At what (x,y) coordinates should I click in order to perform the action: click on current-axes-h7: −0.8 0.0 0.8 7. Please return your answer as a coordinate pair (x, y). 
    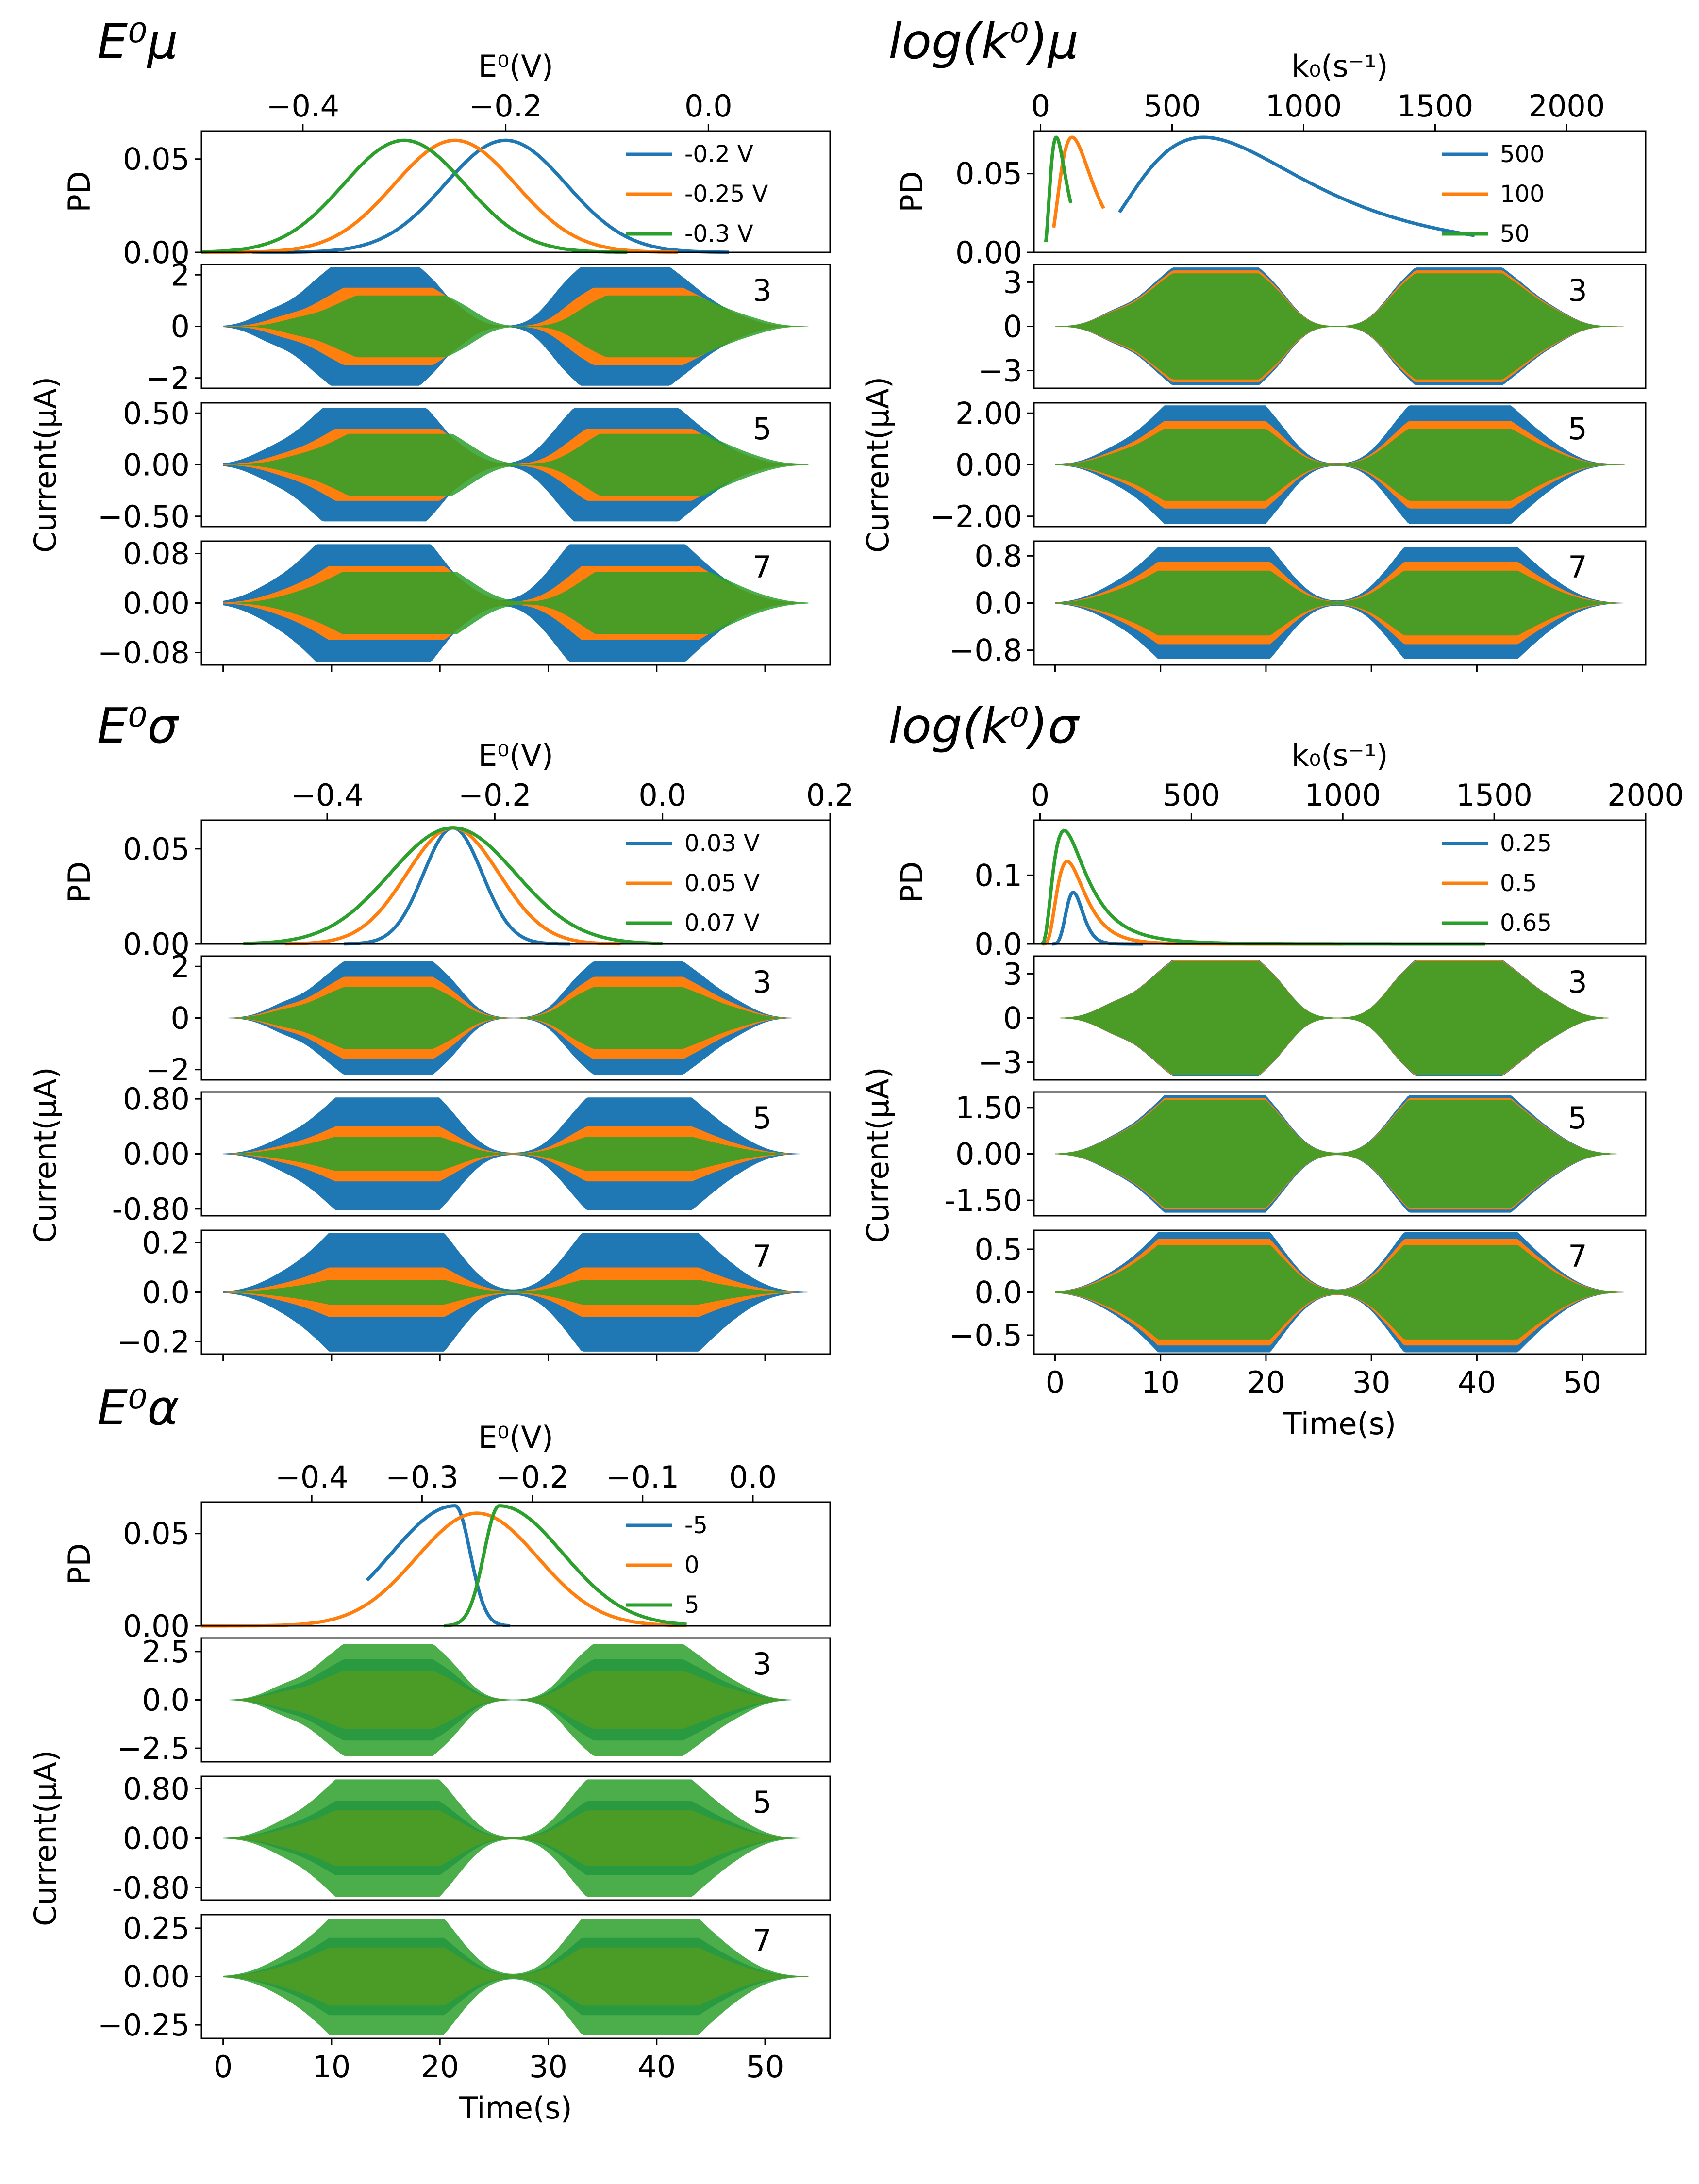
    Looking at the image, I should click on (1298, 605).